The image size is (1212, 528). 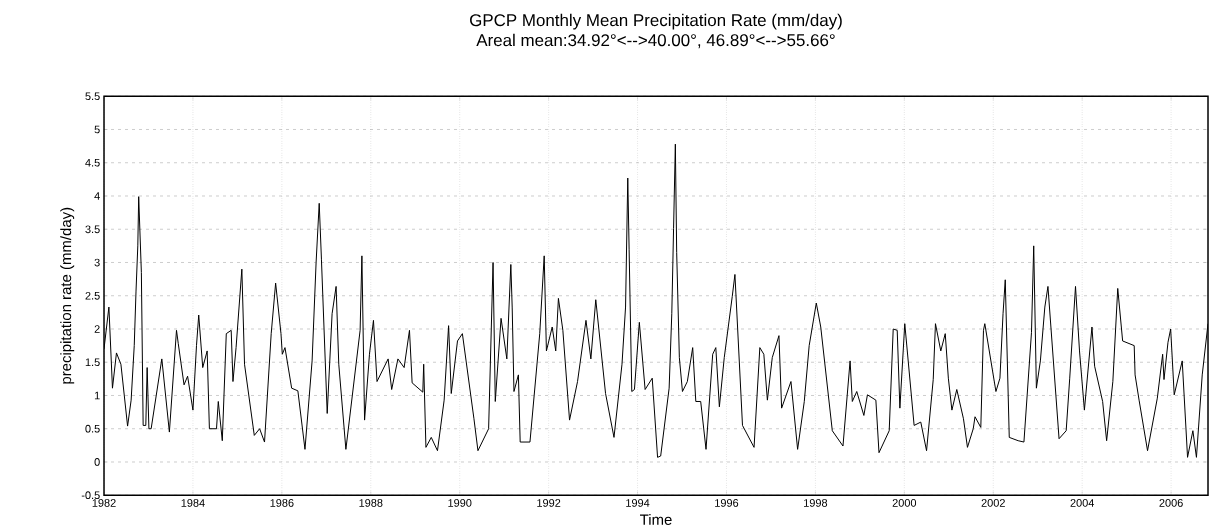 I want to click on x-tick-label: 1984, so click(x=193, y=502).